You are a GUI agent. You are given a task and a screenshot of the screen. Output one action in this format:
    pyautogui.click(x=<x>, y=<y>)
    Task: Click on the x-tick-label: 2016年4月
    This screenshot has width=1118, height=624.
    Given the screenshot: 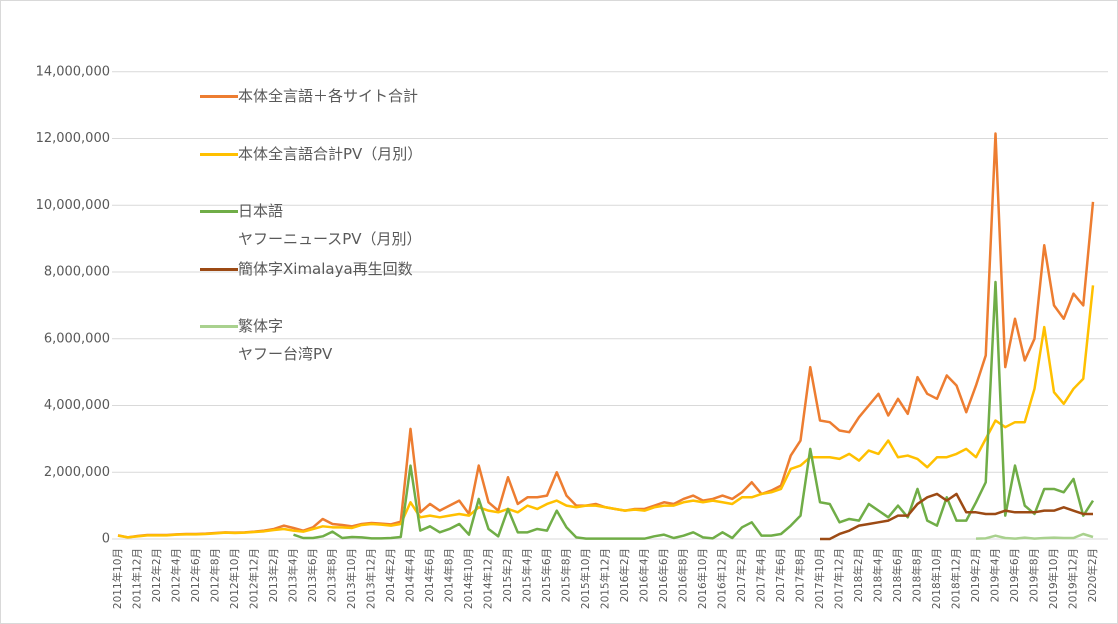 What is the action you would take?
    pyautogui.click(x=644, y=575)
    